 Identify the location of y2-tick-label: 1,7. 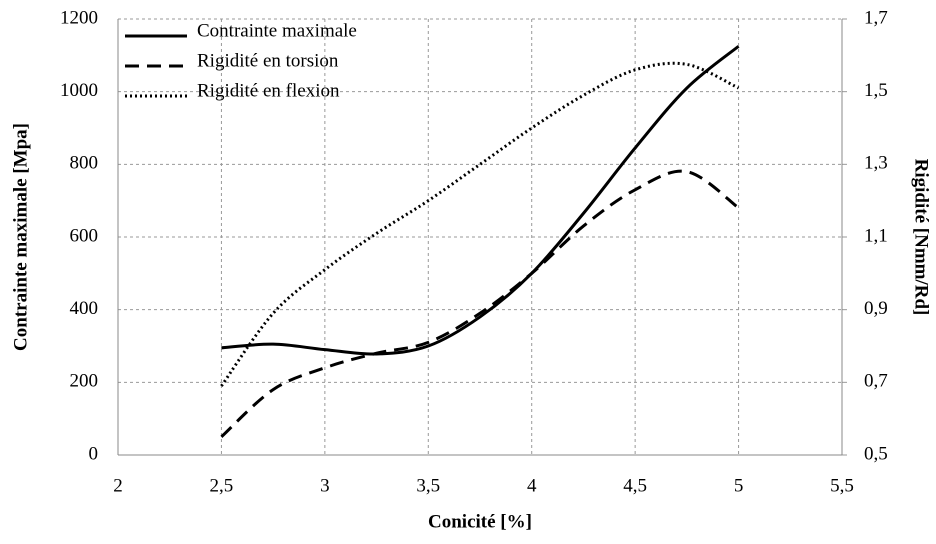
(876, 17).